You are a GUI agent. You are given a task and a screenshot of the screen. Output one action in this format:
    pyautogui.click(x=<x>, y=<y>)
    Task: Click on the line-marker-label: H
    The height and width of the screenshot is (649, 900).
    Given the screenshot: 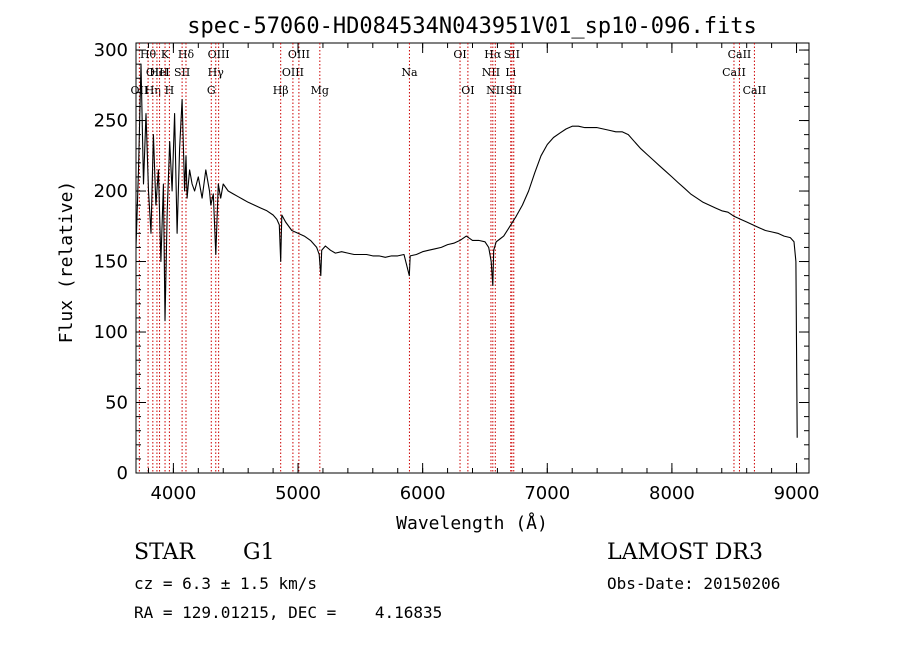 What is the action you would take?
    pyautogui.click(x=170, y=90)
    